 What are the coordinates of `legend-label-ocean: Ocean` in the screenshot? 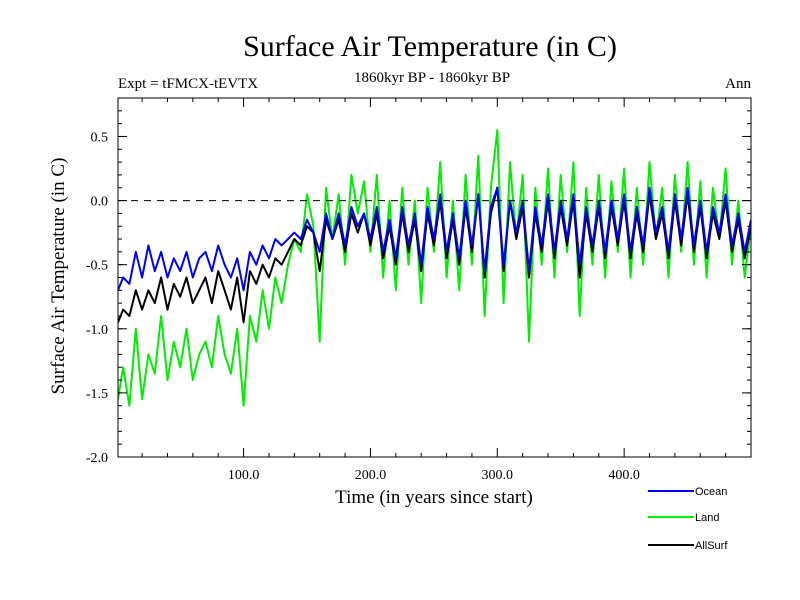 It's located at (711, 492).